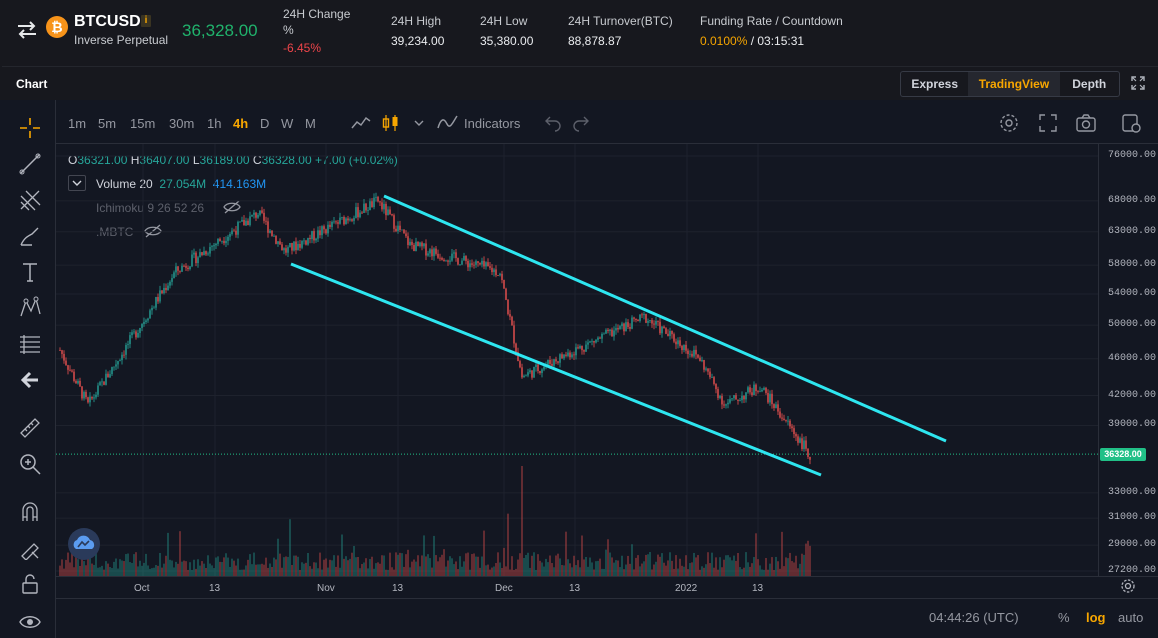  I want to click on timeframe-m: M, so click(310, 123).